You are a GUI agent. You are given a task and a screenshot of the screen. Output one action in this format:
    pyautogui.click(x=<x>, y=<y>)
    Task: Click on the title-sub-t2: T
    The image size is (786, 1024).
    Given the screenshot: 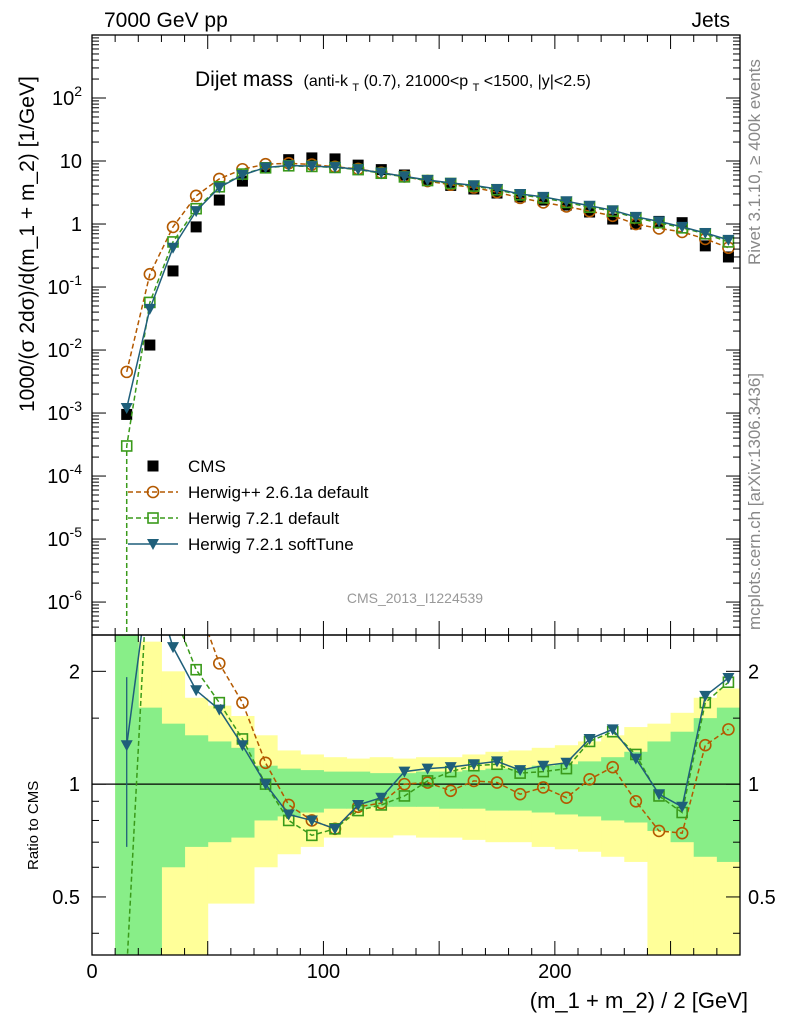 What is the action you would take?
    pyautogui.click(x=476, y=88)
    